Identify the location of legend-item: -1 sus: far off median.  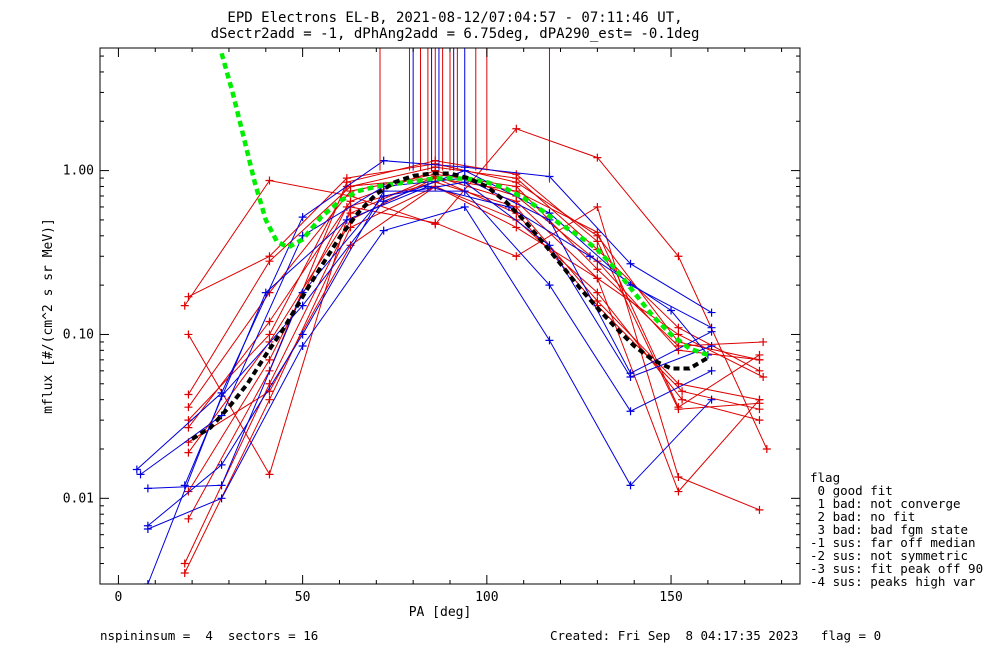
(893, 542).